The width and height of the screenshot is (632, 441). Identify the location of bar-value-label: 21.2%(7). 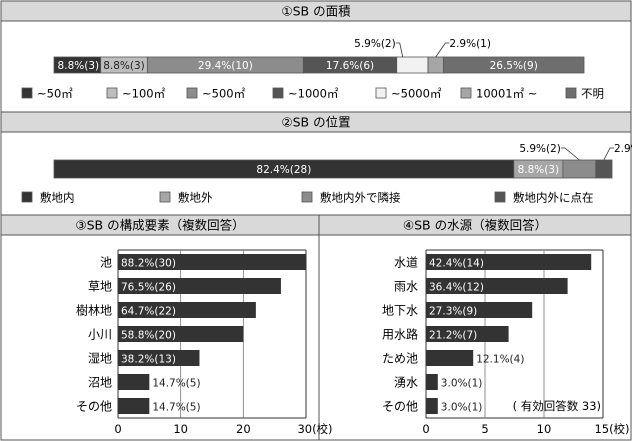
(453, 336).